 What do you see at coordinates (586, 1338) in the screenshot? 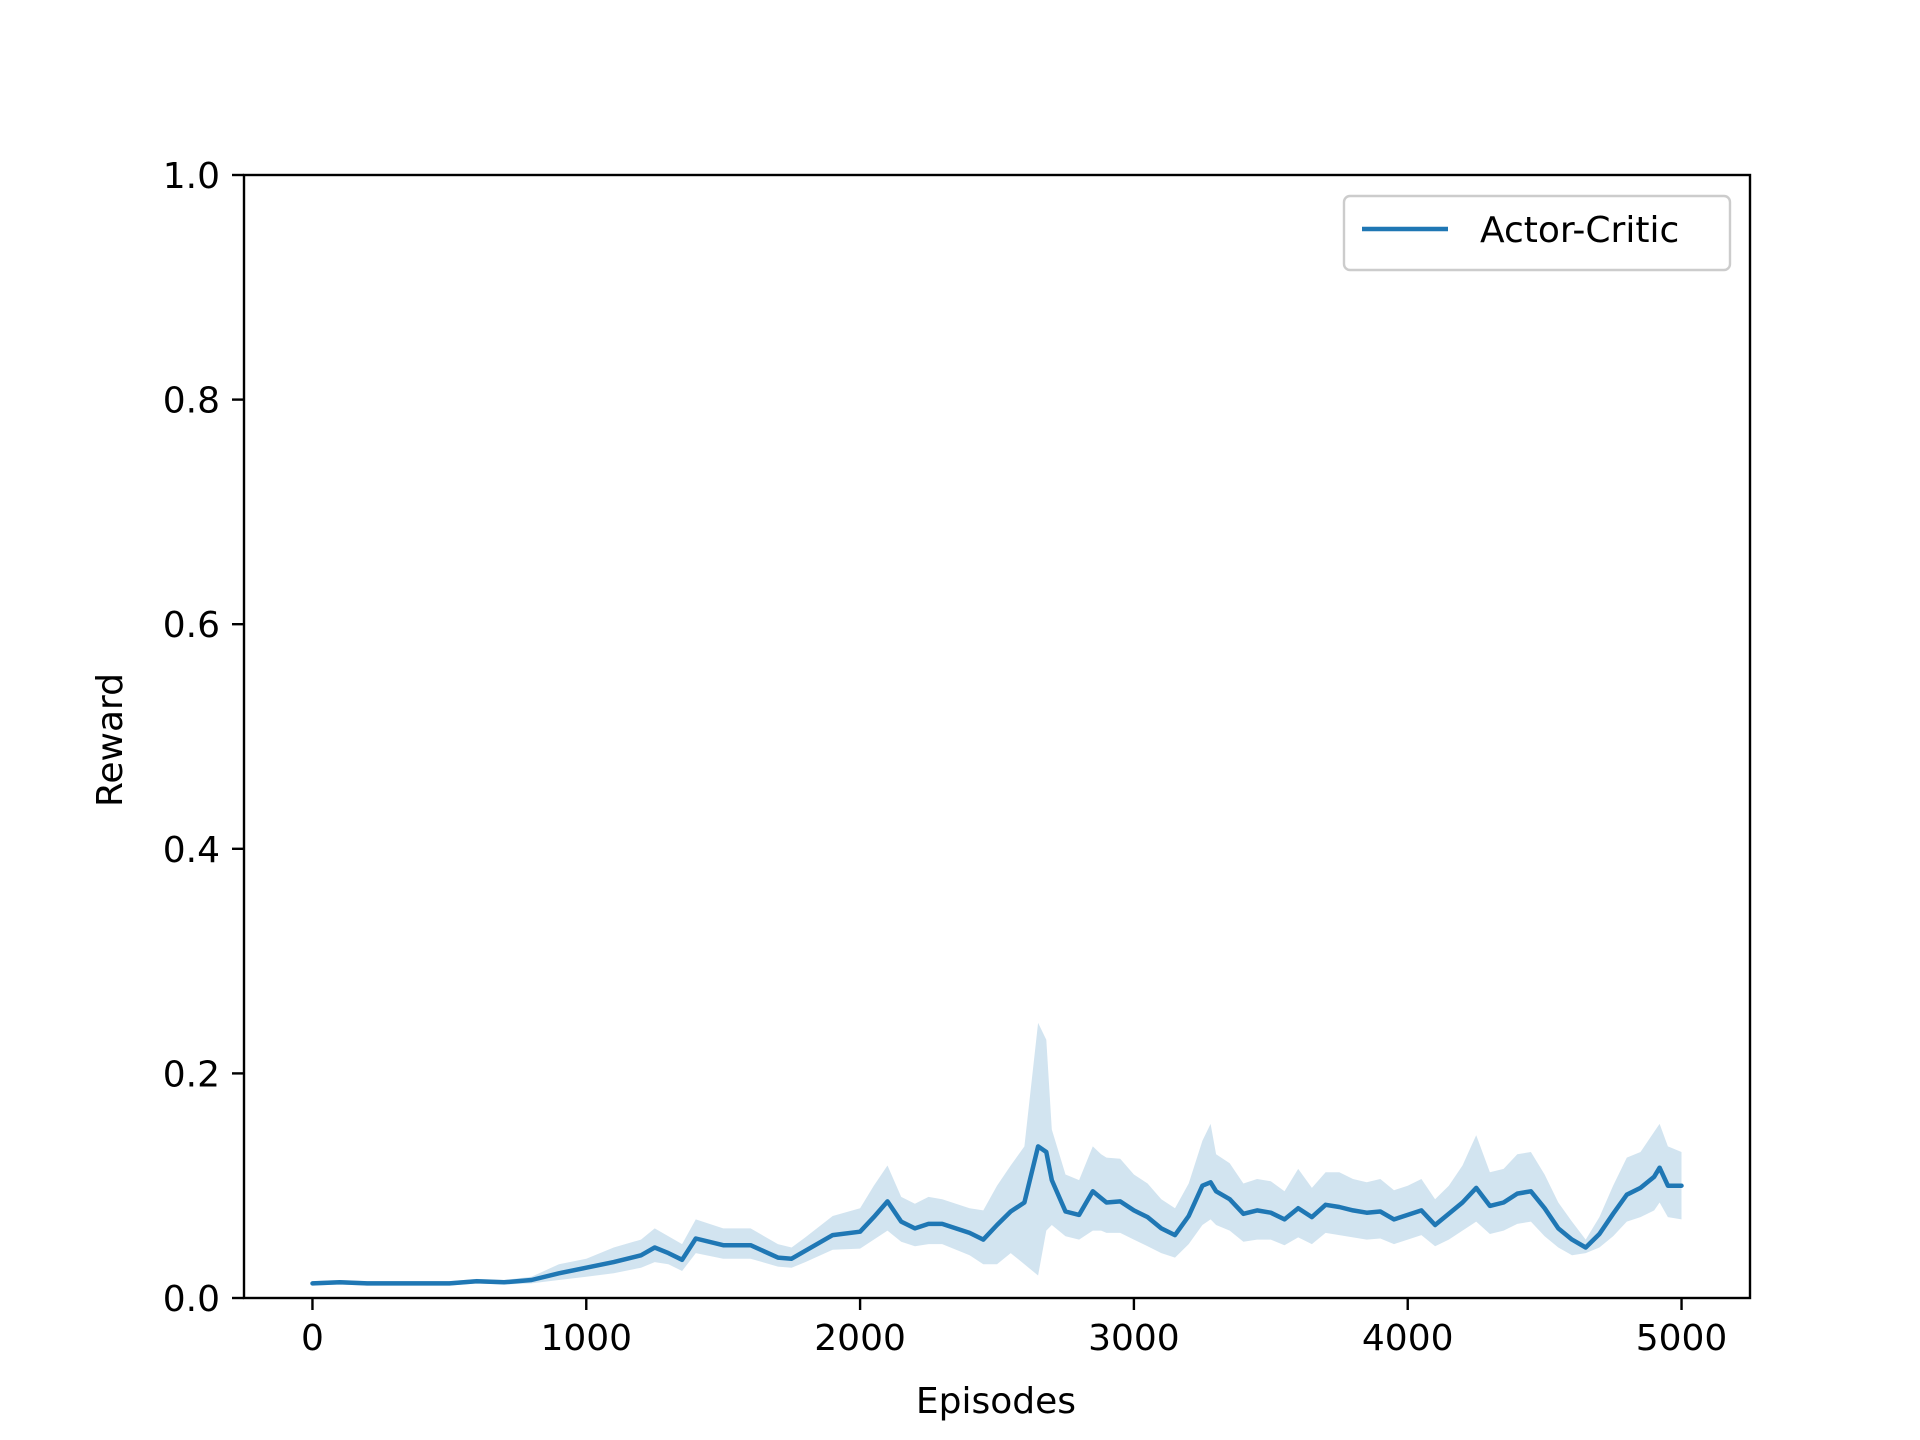
I see `x-tick-label: 1000` at bounding box center [586, 1338].